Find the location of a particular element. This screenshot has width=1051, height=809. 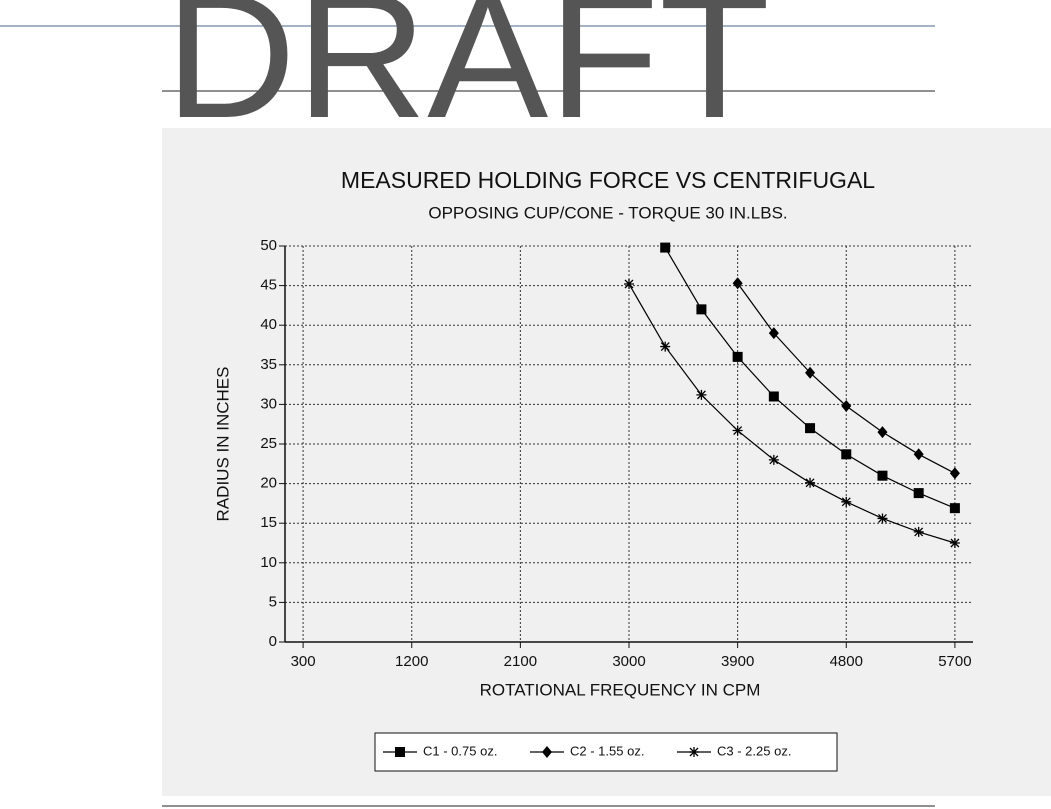

y-tick-label: 10 is located at coordinates (268, 562).